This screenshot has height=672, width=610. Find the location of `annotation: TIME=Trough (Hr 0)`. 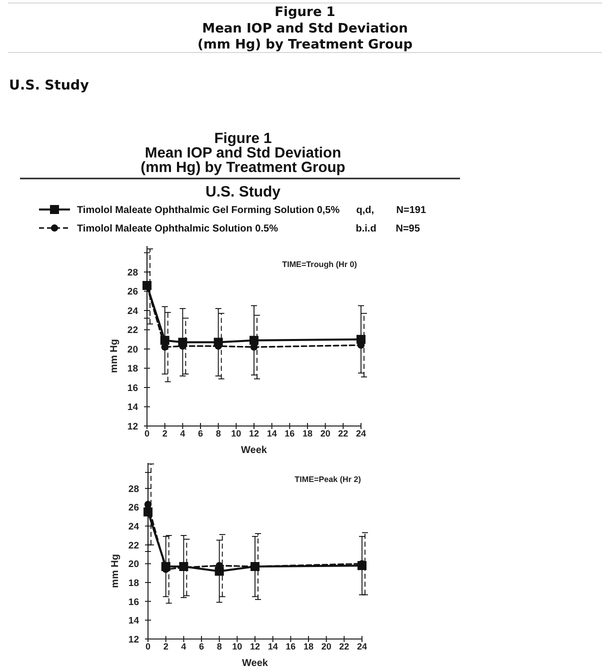

annotation: TIME=Trough (Hr 0) is located at coordinates (320, 264).